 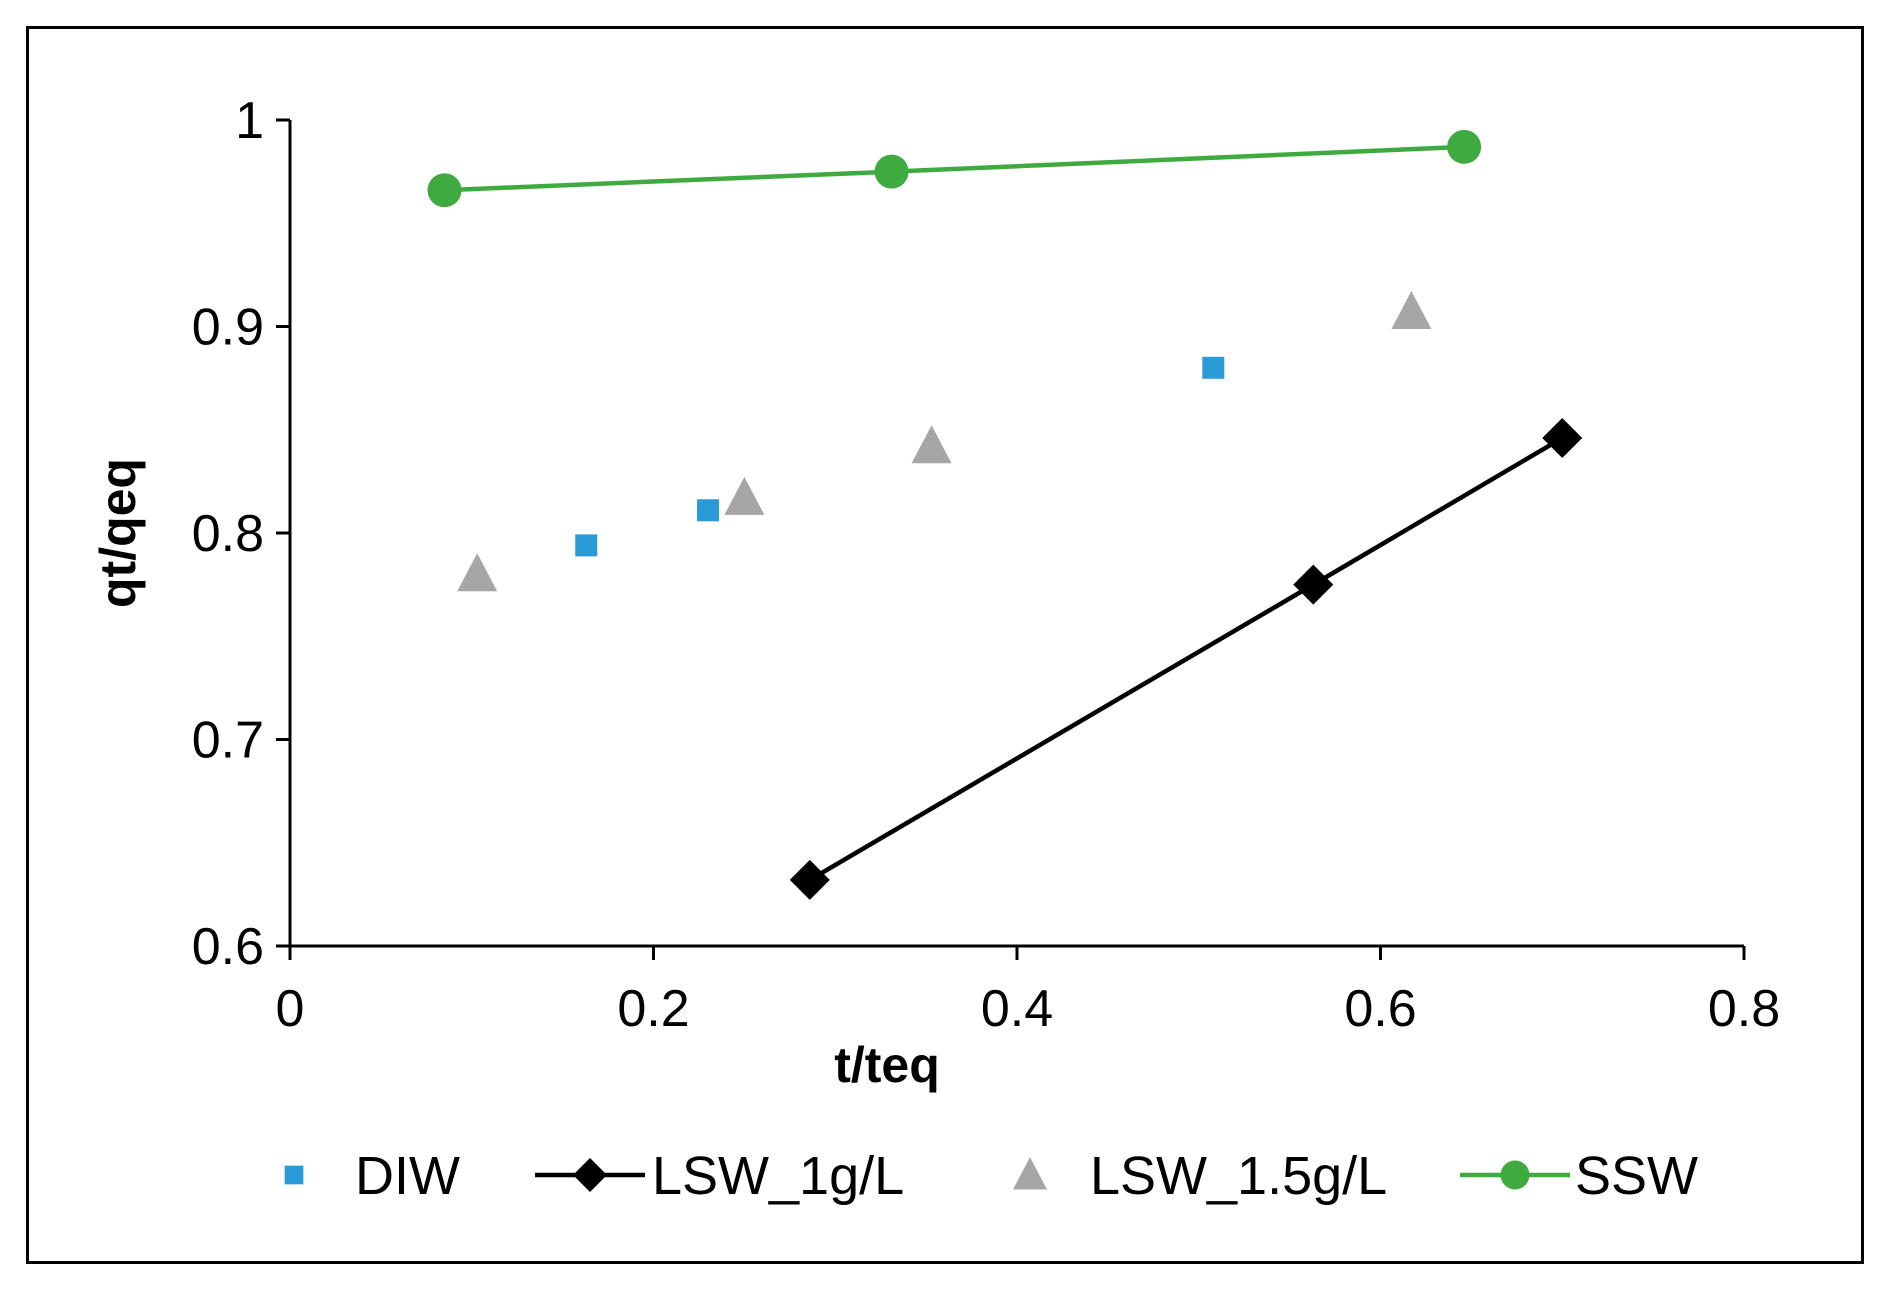 What do you see at coordinates (1238, 1176) in the screenshot?
I see `legend-label-lsw-1-5g-l: LSW_1.5g/L` at bounding box center [1238, 1176].